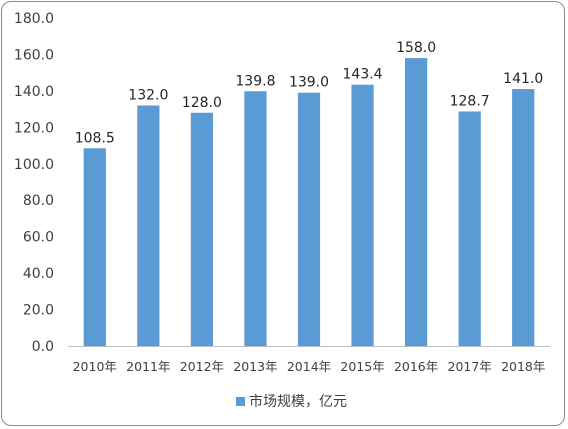 The image size is (568, 429). Describe the element at coordinates (38, 311) in the screenshot. I see `y-tick-label: 20.0` at that location.